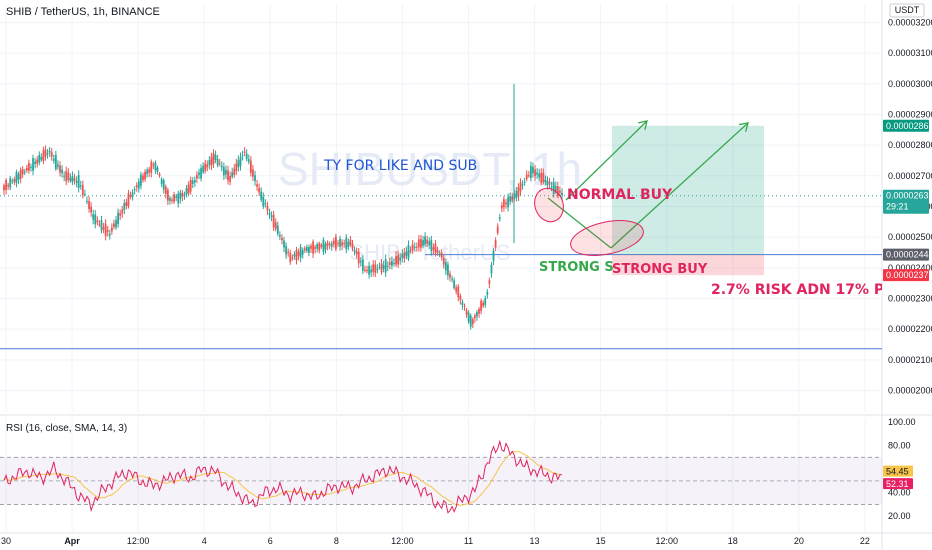 Image resolution: width=932 pixels, height=550 pixels. What do you see at coordinates (435, 541) in the screenshot?
I see `time-axis: 30 Apr 12:00 4 6 8 12:00 11 13 15 12:00 18 20 22` at bounding box center [435, 541].